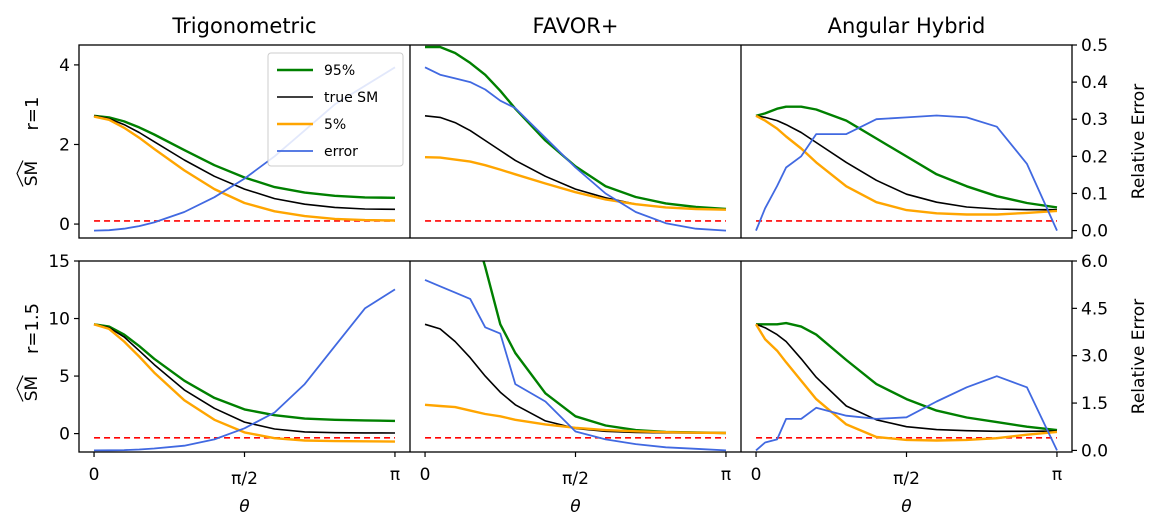  Describe the element at coordinates (59, 320) in the screenshot. I see `y-tick-label: 10` at that location.